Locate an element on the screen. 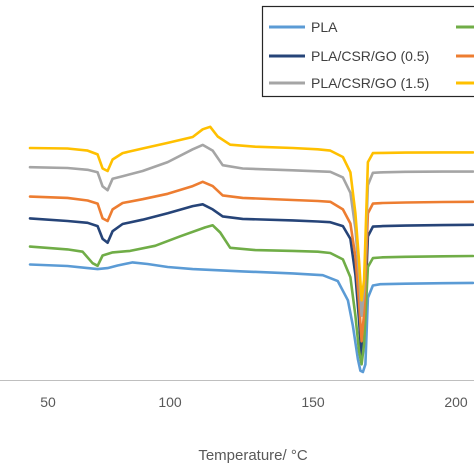 Image resolution: width=474 pixels, height=474 pixels. legend: PLA PLA/CSR/GO (0.5) PLA/CSR/GO (1.5) is located at coordinates (367, 51).